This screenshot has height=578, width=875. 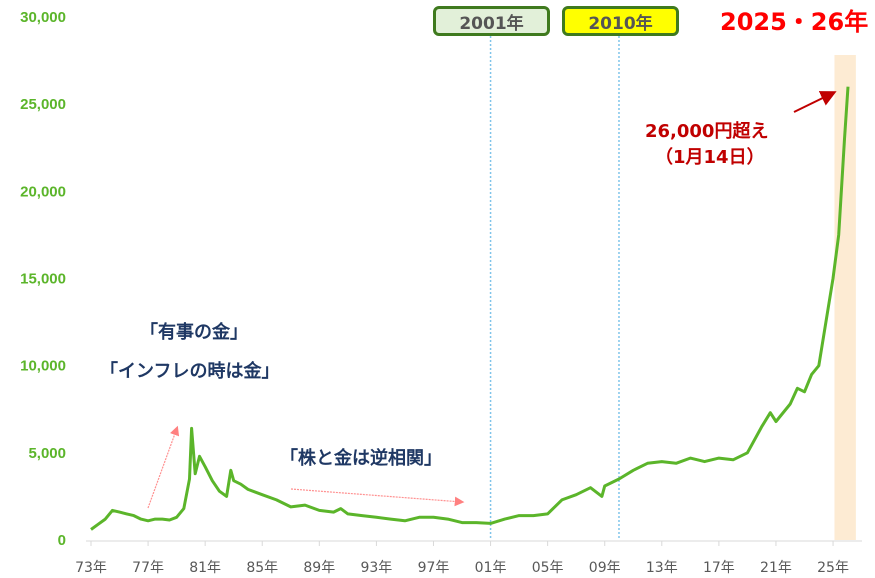 What do you see at coordinates (47, 453) in the screenshot?
I see `y-tick-label: 5,000` at bounding box center [47, 453].